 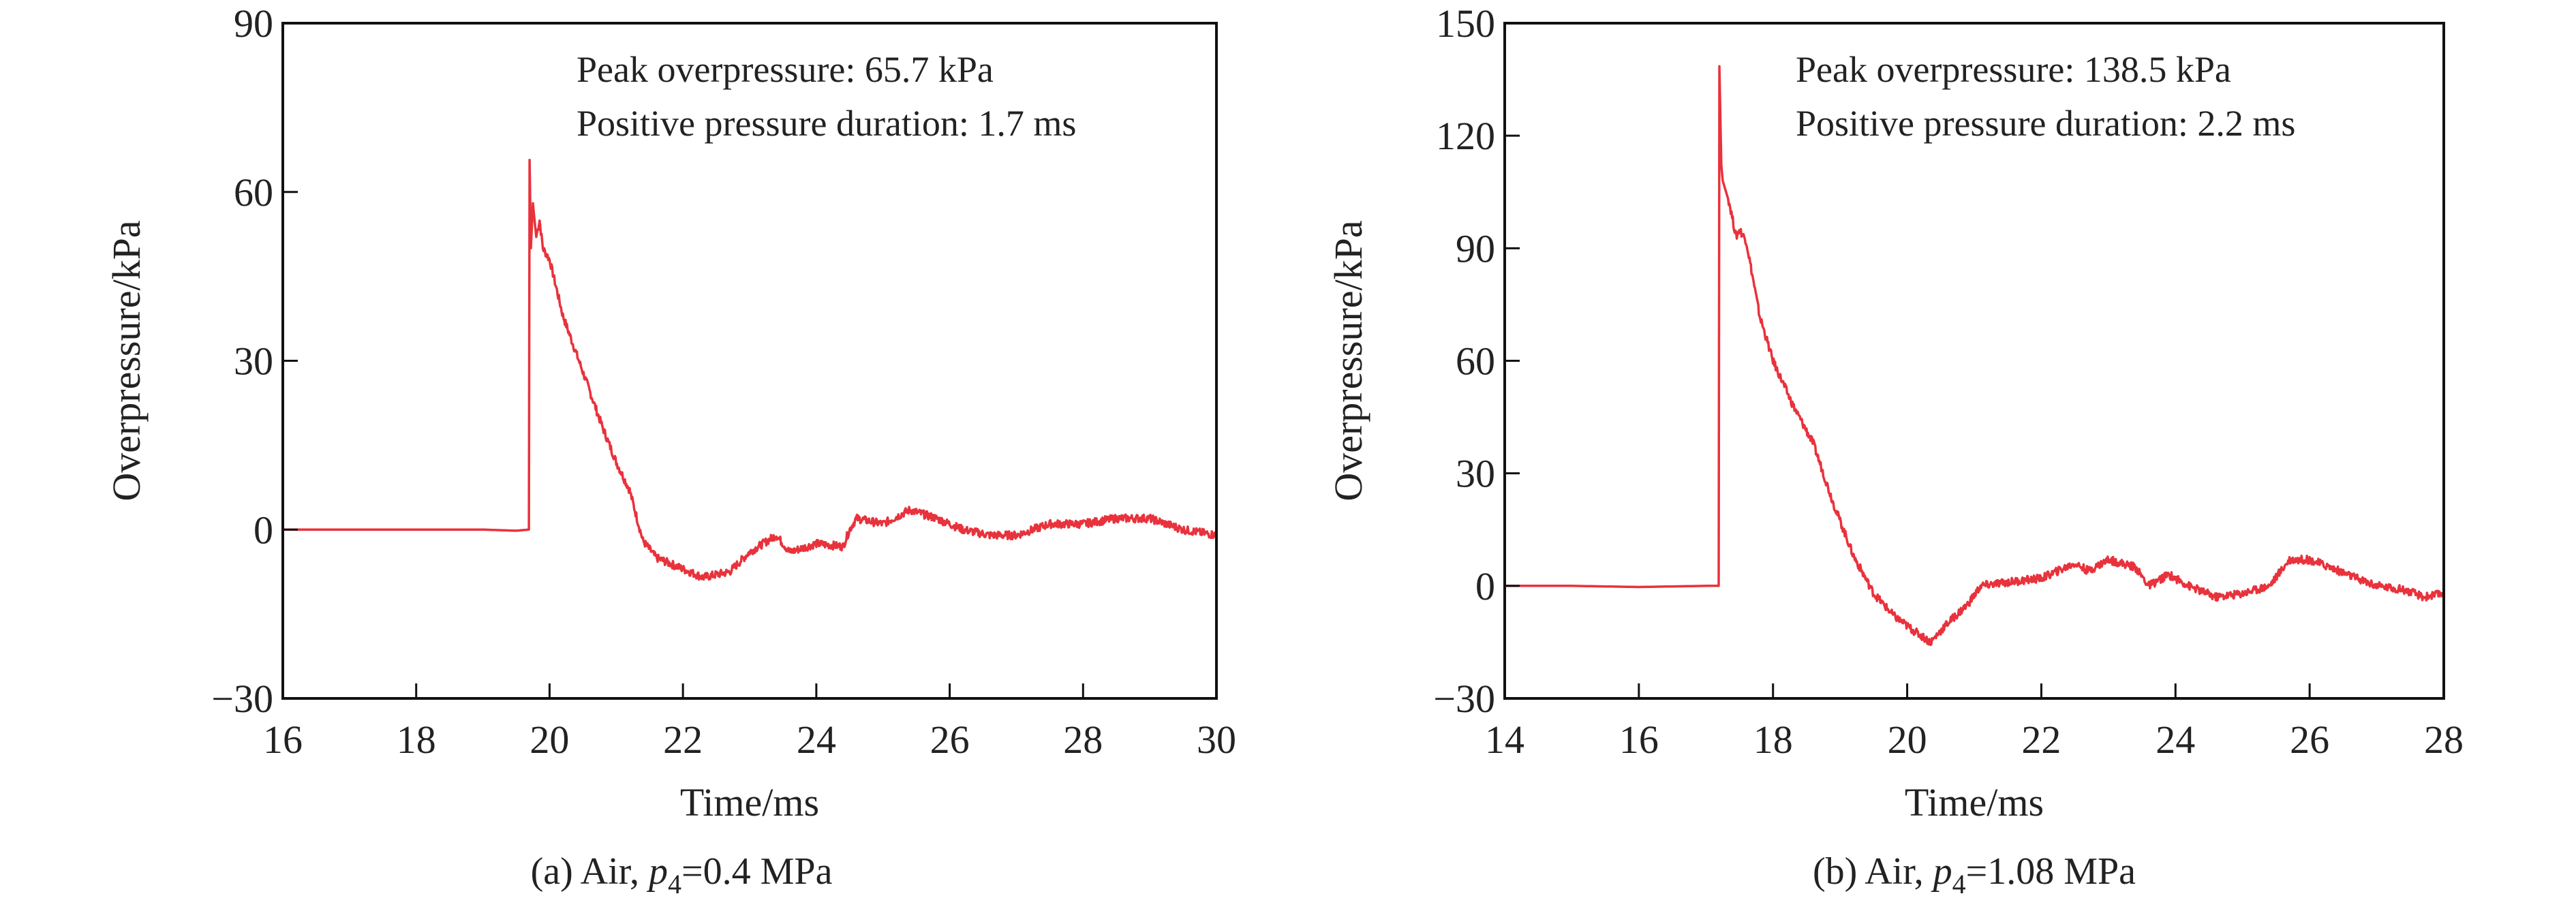 I want to click on x-tick-label: 30, so click(x=1216, y=739).